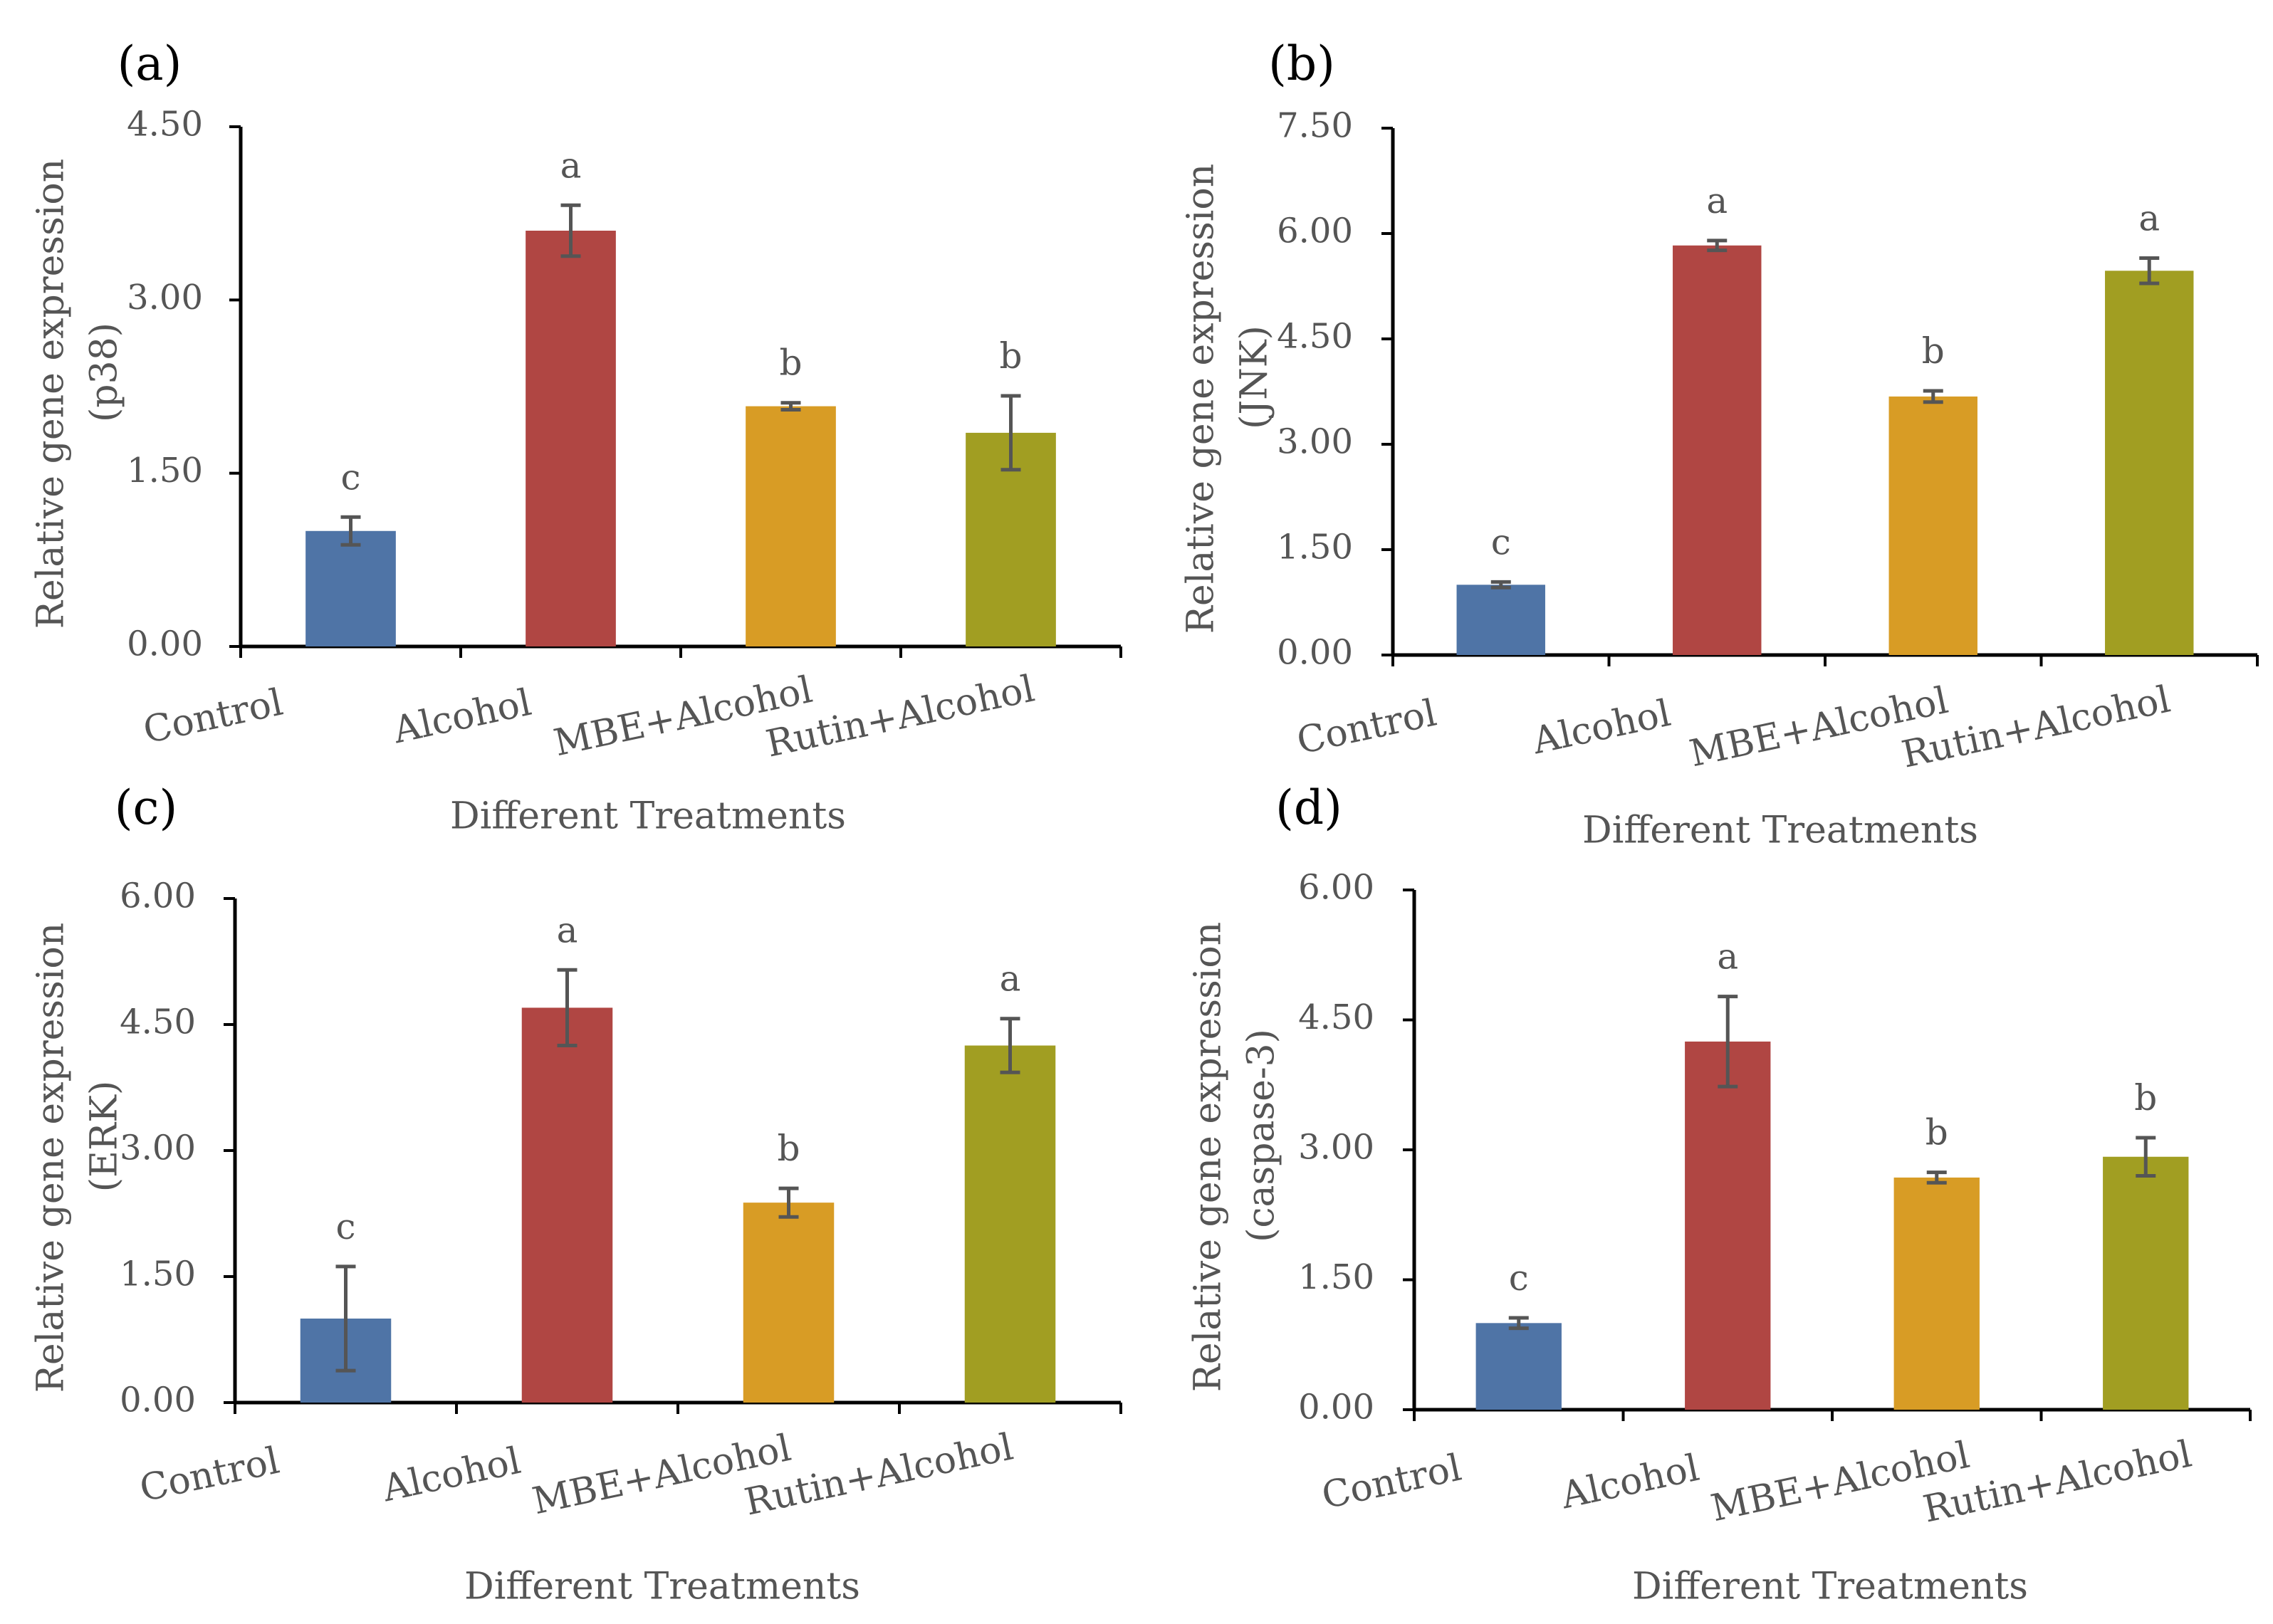  What do you see at coordinates (104, 372) in the screenshot?
I see `y-axis-gene-name: (p38)` at bounding box center [104, 372].